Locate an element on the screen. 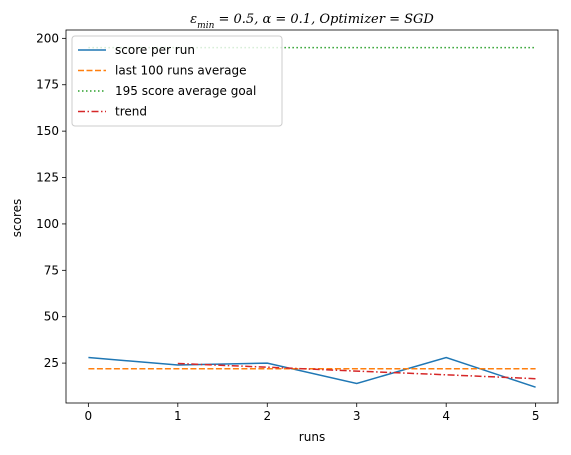 The image size is (571, 455). legend-label: last 100 runs average is located at coordinates (181, 71).